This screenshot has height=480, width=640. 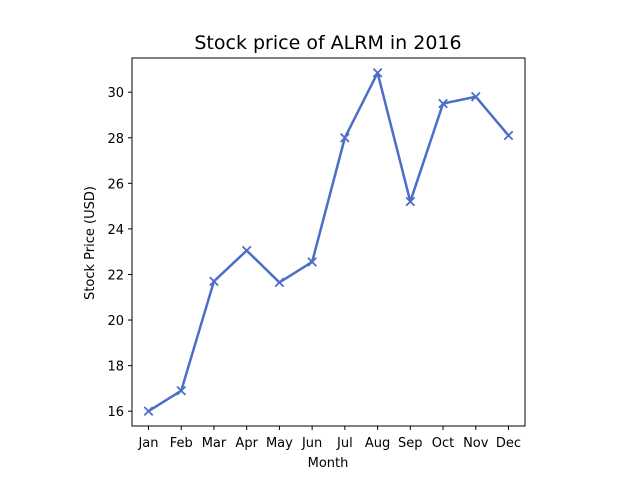 What do you see at coordinates (344, 443) in the screenshot?
I see `x-tick-label: Jul` at bounding box center [344, 443].